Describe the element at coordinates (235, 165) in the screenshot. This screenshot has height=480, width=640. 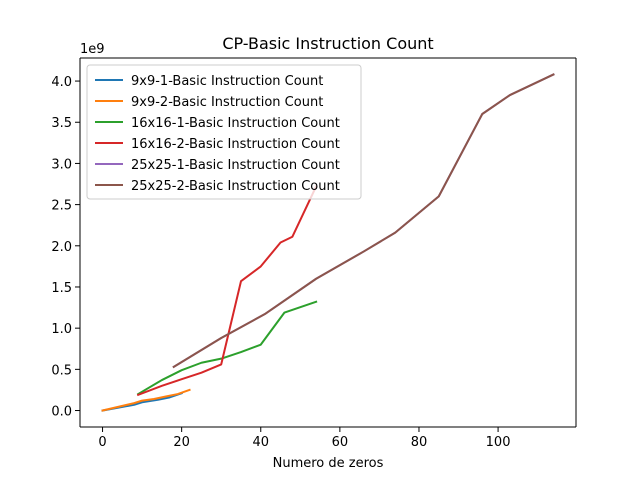
I see `legend-label: 25x25-1-Basic Instruction Count` at that location.